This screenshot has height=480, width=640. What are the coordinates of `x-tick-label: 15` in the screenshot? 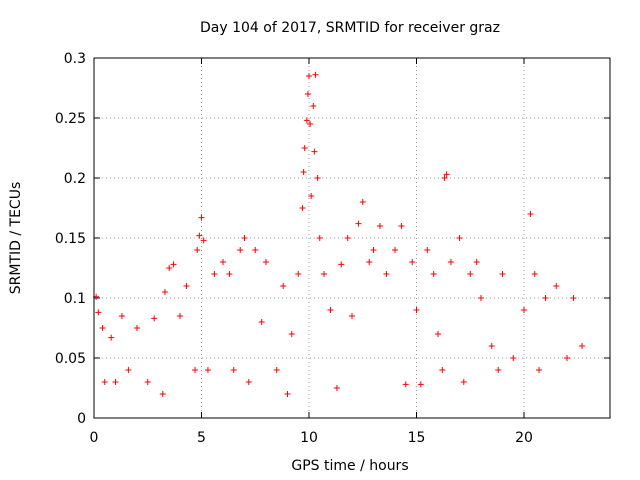 It's located at (417, 438).